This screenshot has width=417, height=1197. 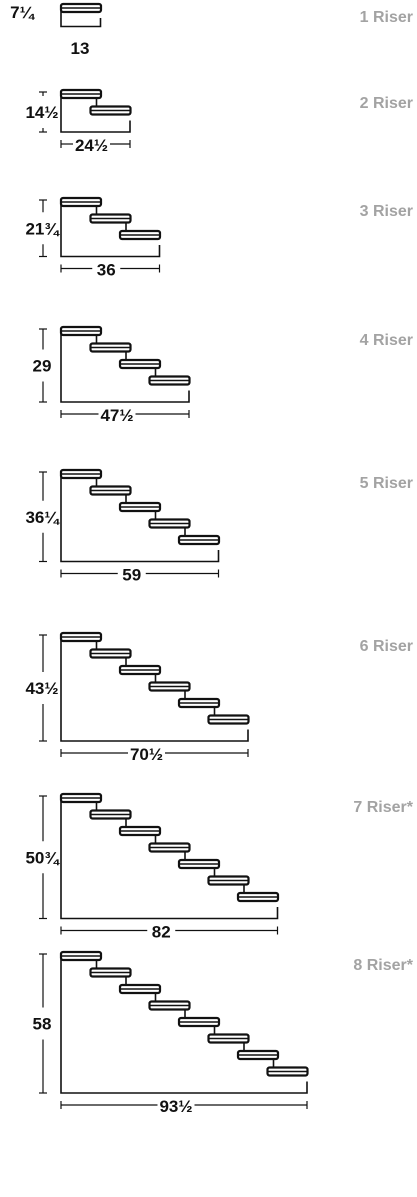 I want to click on width-dimension: 59, so click(x=131, y=575).